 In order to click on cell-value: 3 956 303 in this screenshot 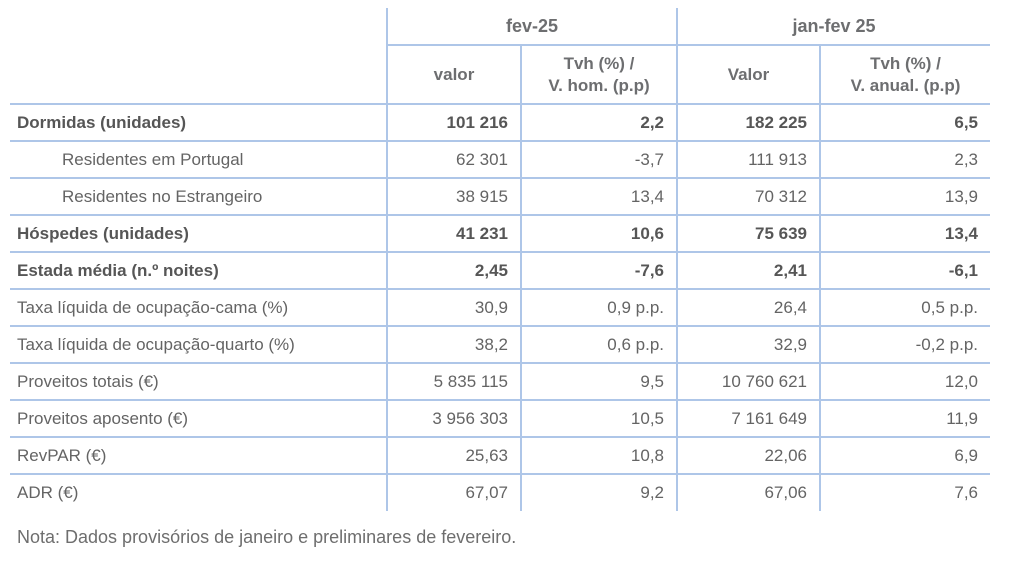, I will do `click(454, 419)`.